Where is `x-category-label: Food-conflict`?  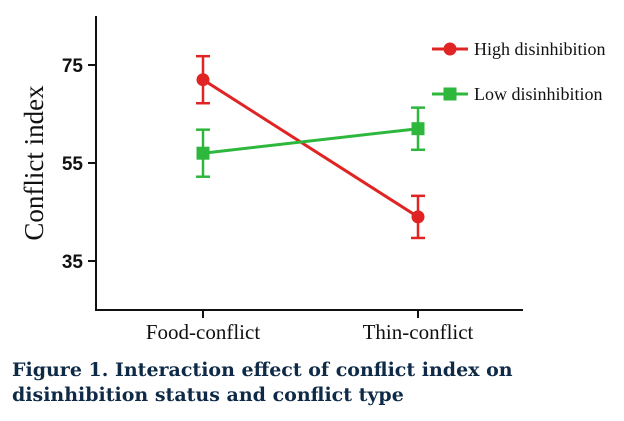
x-category-label: Food-conflict is located at coordinates (203, 332).